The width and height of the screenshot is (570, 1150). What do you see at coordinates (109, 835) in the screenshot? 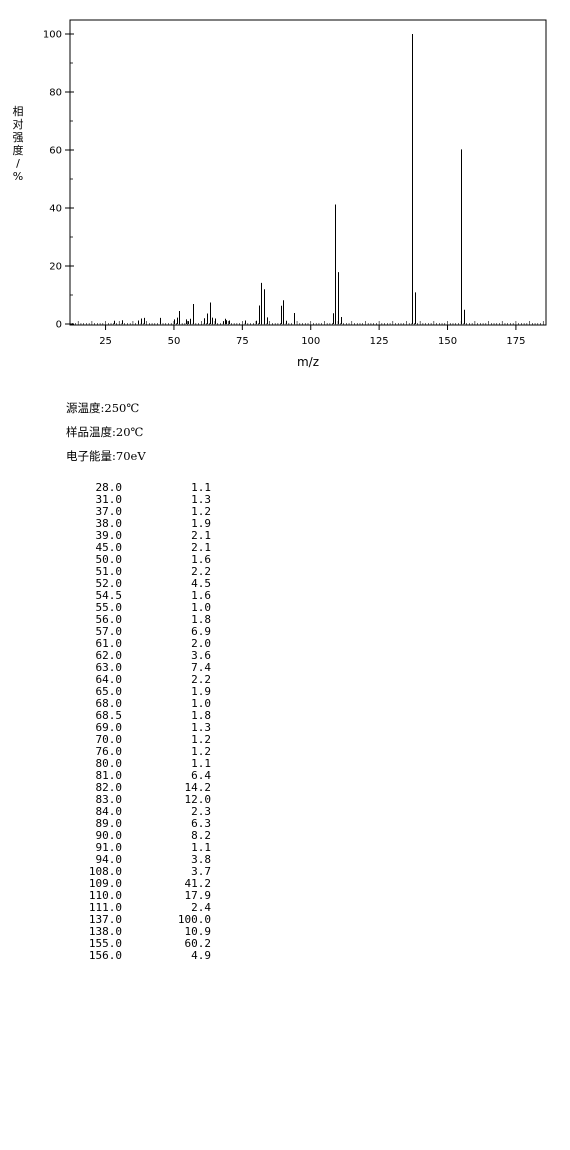
I see `peak-mz: 90.0` at bounding box center [109, 835].